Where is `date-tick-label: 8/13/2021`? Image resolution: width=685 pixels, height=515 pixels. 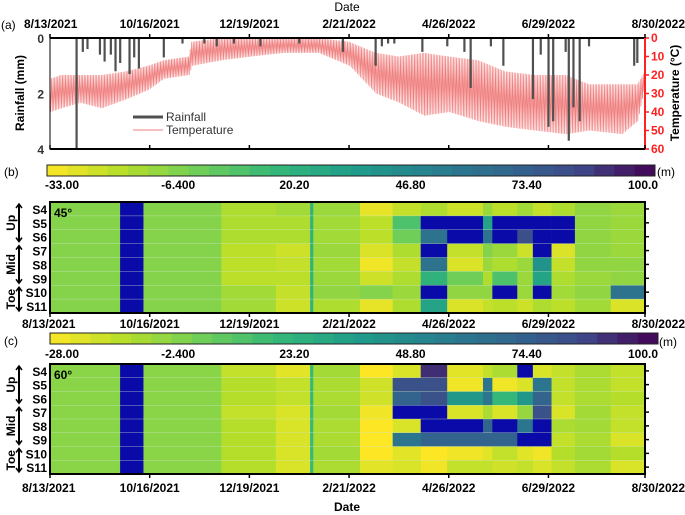 date-tick-label: 8/13/2021 is located at coordinates (49, 324).